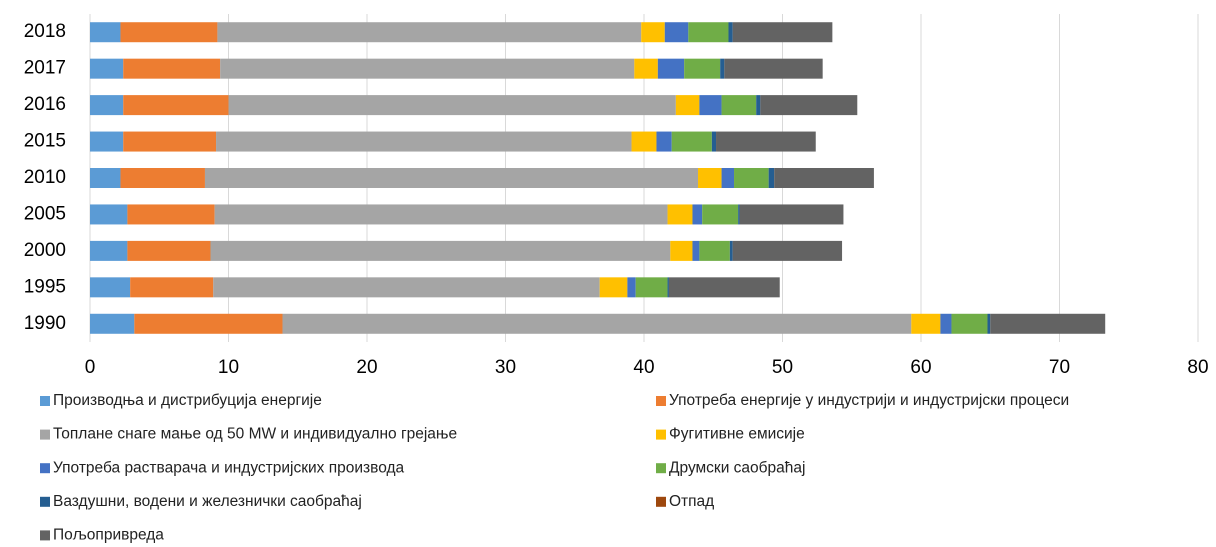  What do you see at coordinates (45, 177) in the screenshot?
I see `y-tick-label: 2010` at bounding box center [45, 177].